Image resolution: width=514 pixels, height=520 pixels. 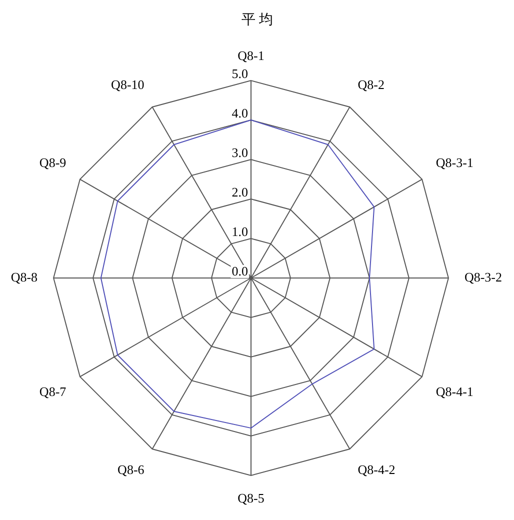 What do you see at coordinates (240, 231) in the screenshot?
I see `y-tick-label: 1.0` at bounding box center [240, 231].